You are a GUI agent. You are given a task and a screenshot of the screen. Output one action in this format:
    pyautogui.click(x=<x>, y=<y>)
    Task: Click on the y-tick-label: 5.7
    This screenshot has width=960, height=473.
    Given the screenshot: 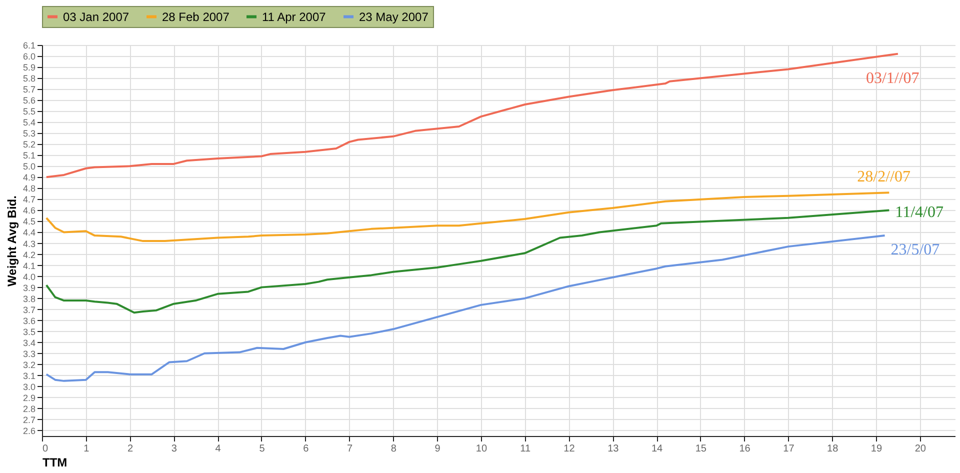 What is the action you would take?
    pyautogui.click(x=29, y=89)
    